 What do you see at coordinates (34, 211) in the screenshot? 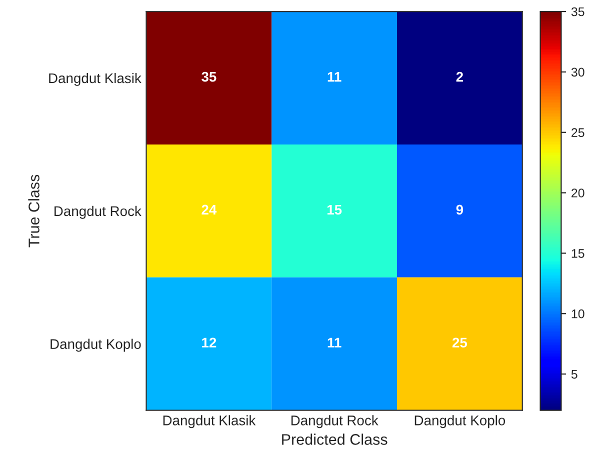
I see `y-axis-title: True Class` at bounding box center [34, 211].